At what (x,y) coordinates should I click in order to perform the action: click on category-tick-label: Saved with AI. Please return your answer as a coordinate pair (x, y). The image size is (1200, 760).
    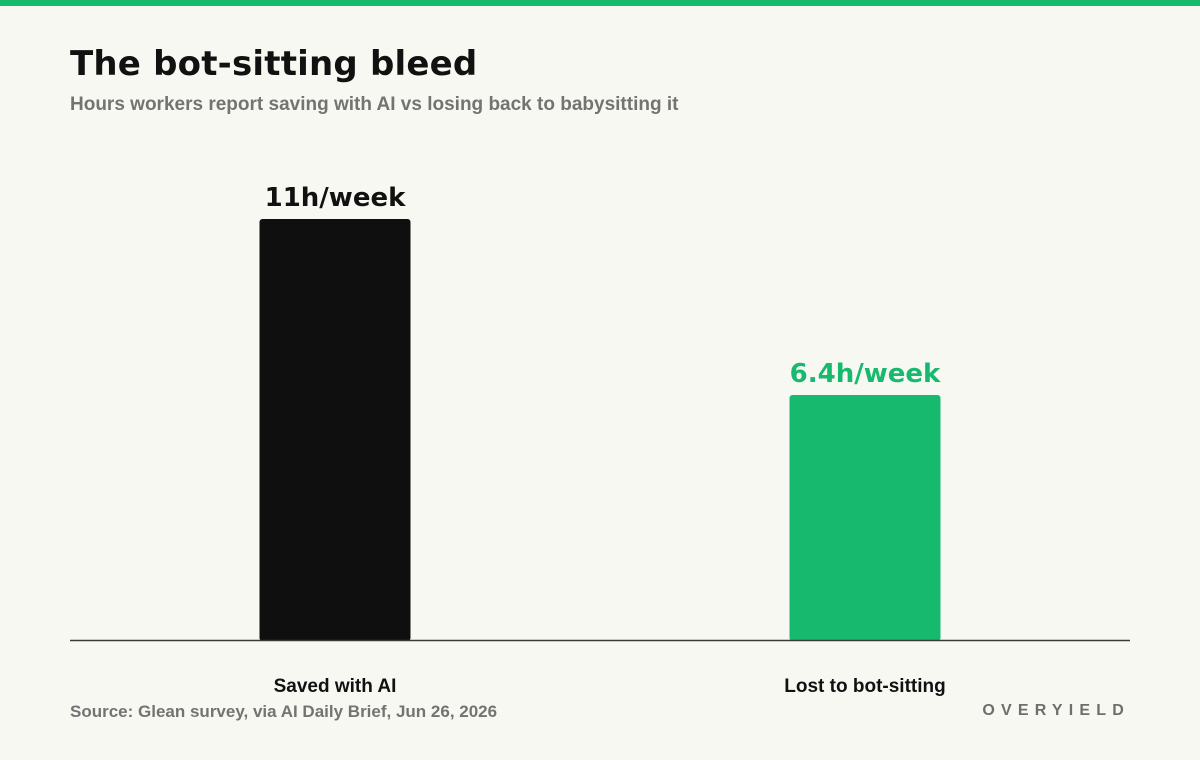
    Looking at the image, I should click on (335, 686).